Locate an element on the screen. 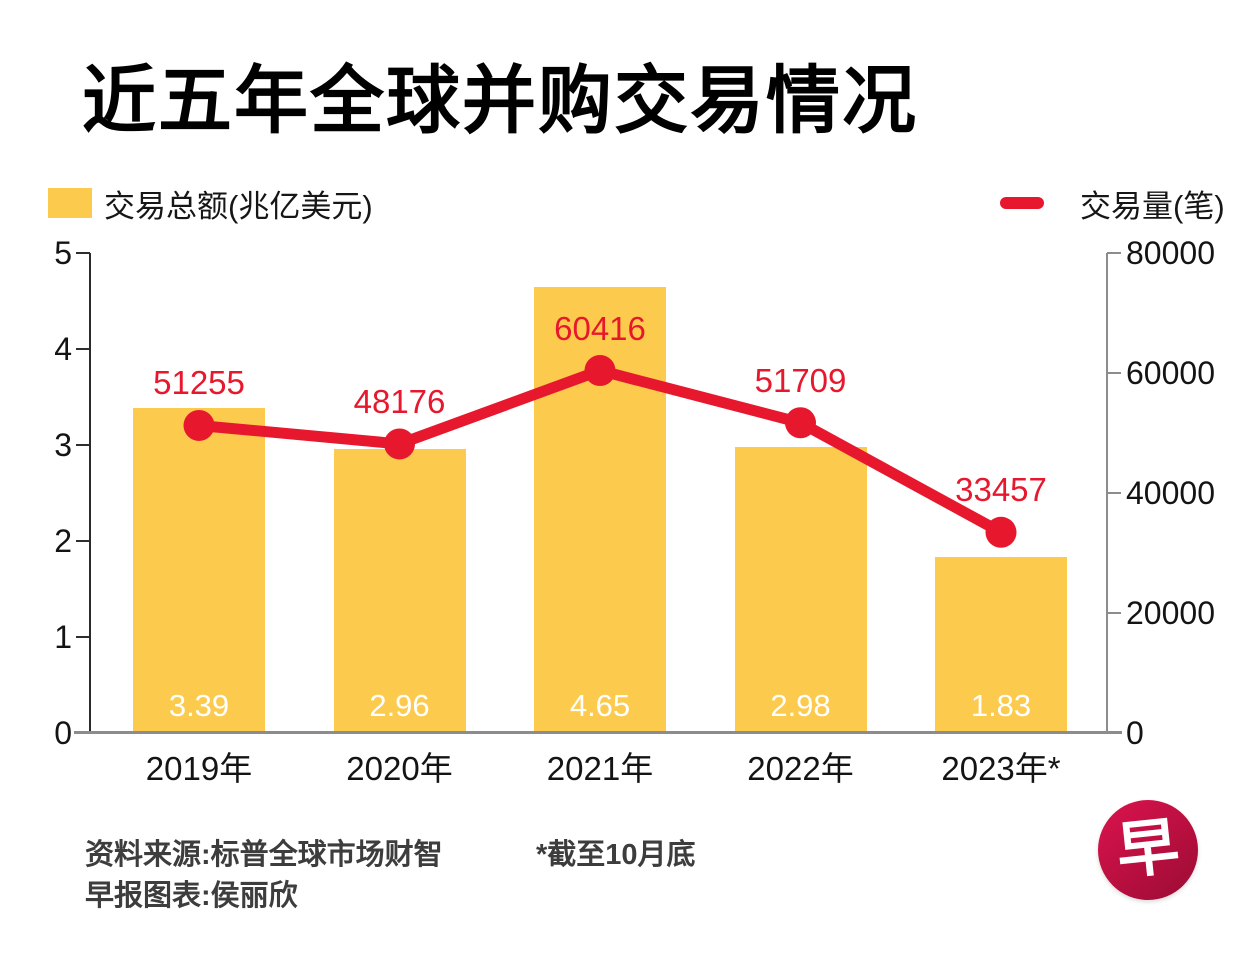 The height and width of the screenshot is (953, 1251). x-axis-label: 2019年 is located at coordinates (199, 768).